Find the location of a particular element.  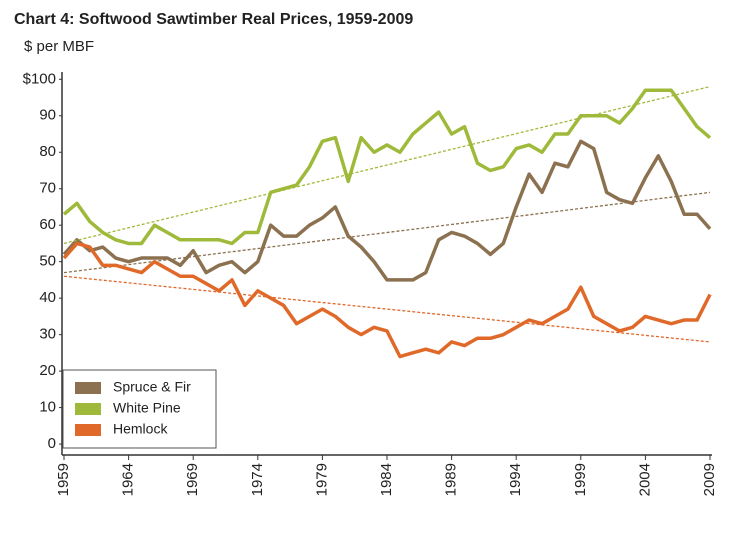

y-tick-label: 90 is located at coordinates (47, 115).